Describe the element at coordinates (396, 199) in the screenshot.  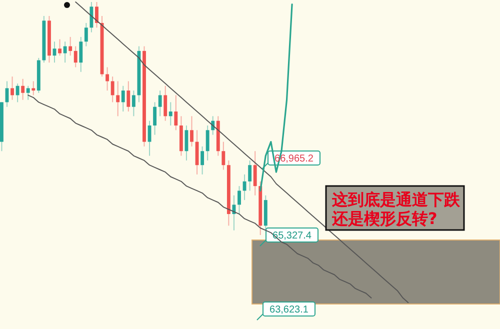
I see `annotation: 这到底是通道下跌` at that location.